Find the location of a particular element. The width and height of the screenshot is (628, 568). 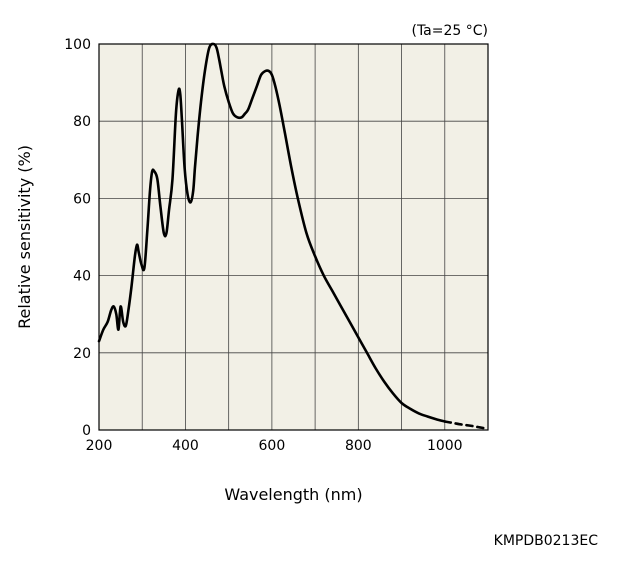

y-tick-label: 100 is located at coordinates (77, 45).